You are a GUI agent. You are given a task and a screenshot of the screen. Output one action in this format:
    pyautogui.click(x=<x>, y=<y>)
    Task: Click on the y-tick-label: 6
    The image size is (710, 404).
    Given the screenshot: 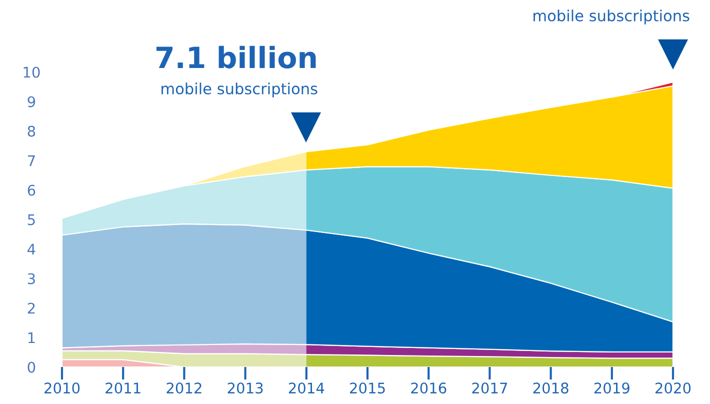 What is the action you would take?
    pyautogui.click(x=32, y=190)
    